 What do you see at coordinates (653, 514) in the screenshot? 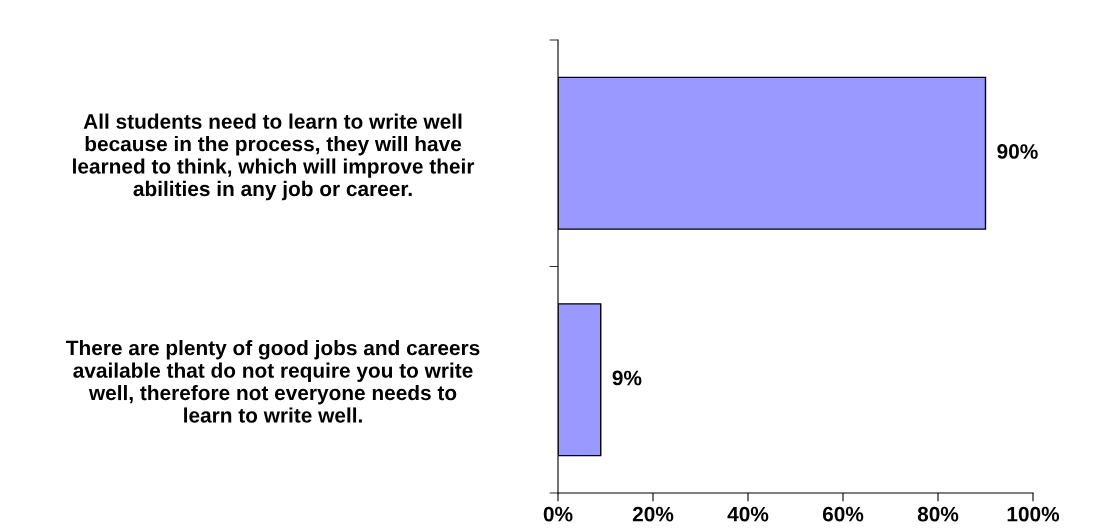
I see `x-tick-label: 20%` at bounding box center [653, 514].